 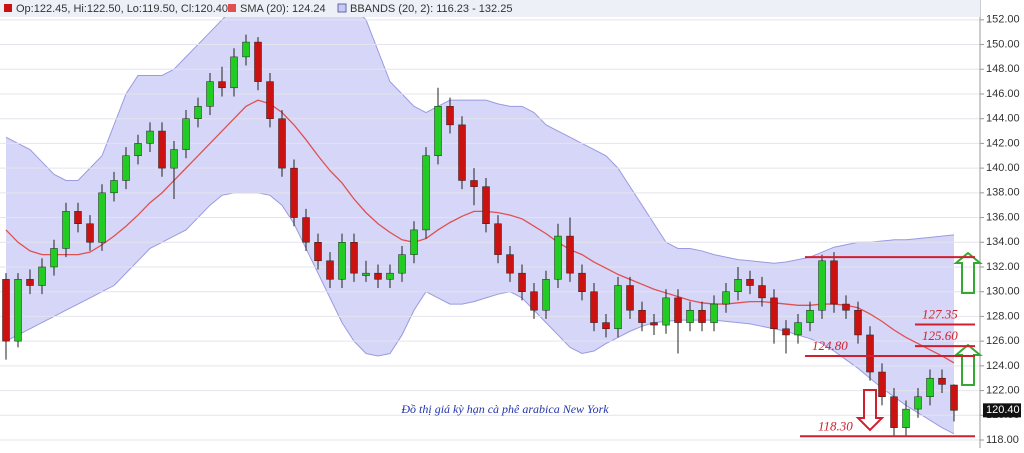 I want to click on level-label: 127.35, so click(x=940, y=313).